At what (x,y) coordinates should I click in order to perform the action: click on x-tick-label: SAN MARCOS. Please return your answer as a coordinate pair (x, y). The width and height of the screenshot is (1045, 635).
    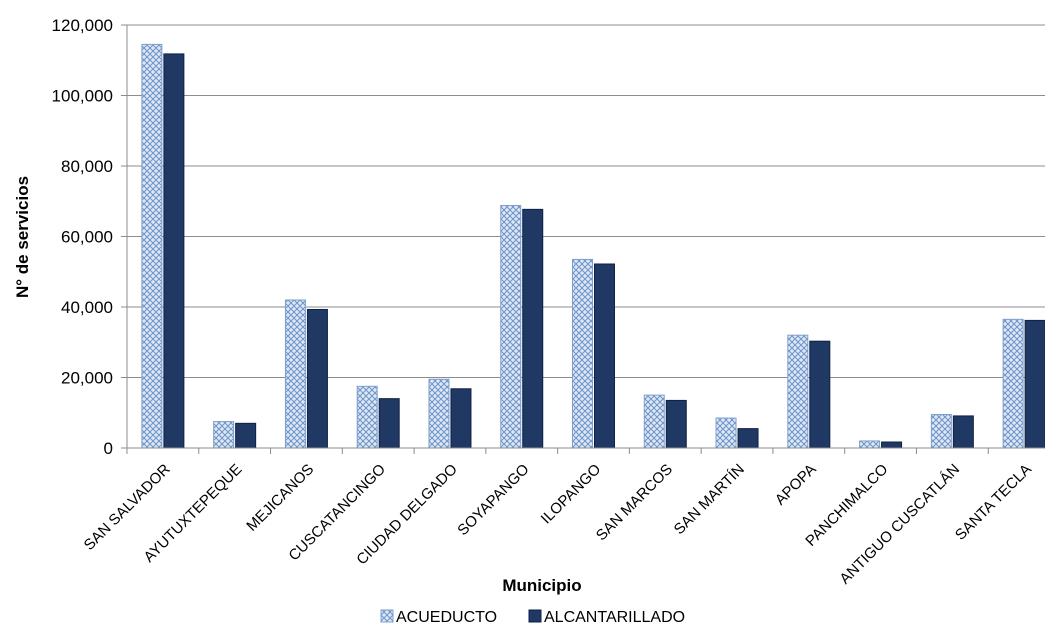
    Looking at the image, I should click on (634, 502).